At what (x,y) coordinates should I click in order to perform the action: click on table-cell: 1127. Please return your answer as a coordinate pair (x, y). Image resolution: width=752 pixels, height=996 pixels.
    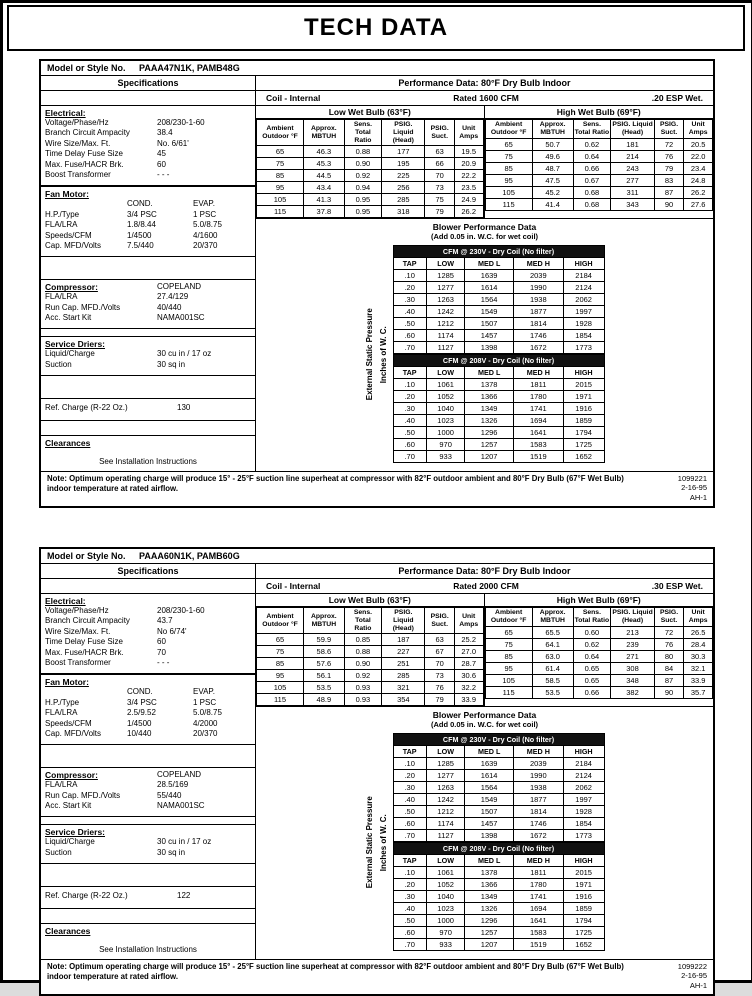
    Looking at the image, I should click on (445, 348).